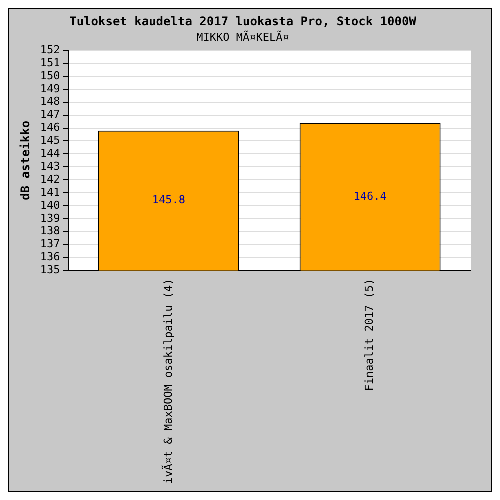 The image size is (500, 500). What do you see at coordinates (50, 270) in the screenshot?
I see `y-tick-label: 135` at bounding box center [50, 270].